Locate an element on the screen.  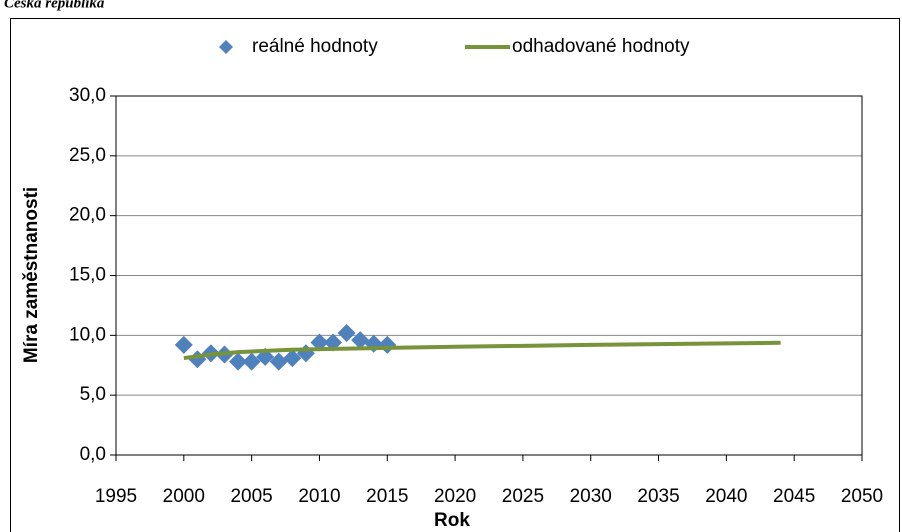
x-tick-label: 2025 is located at coordinates (523, 496).